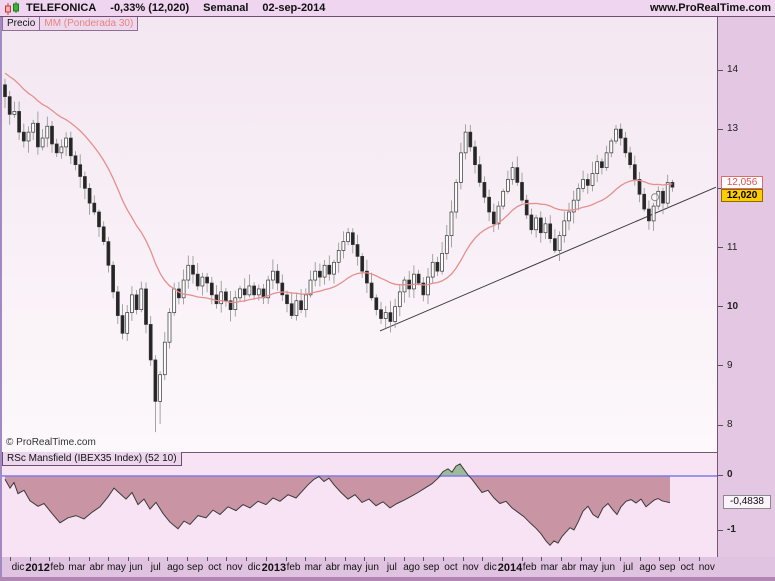  What do you see at coordinates (628, 567) in the screenshot?
I see `time-axis-label: jul` at bounding box center [628, 567].